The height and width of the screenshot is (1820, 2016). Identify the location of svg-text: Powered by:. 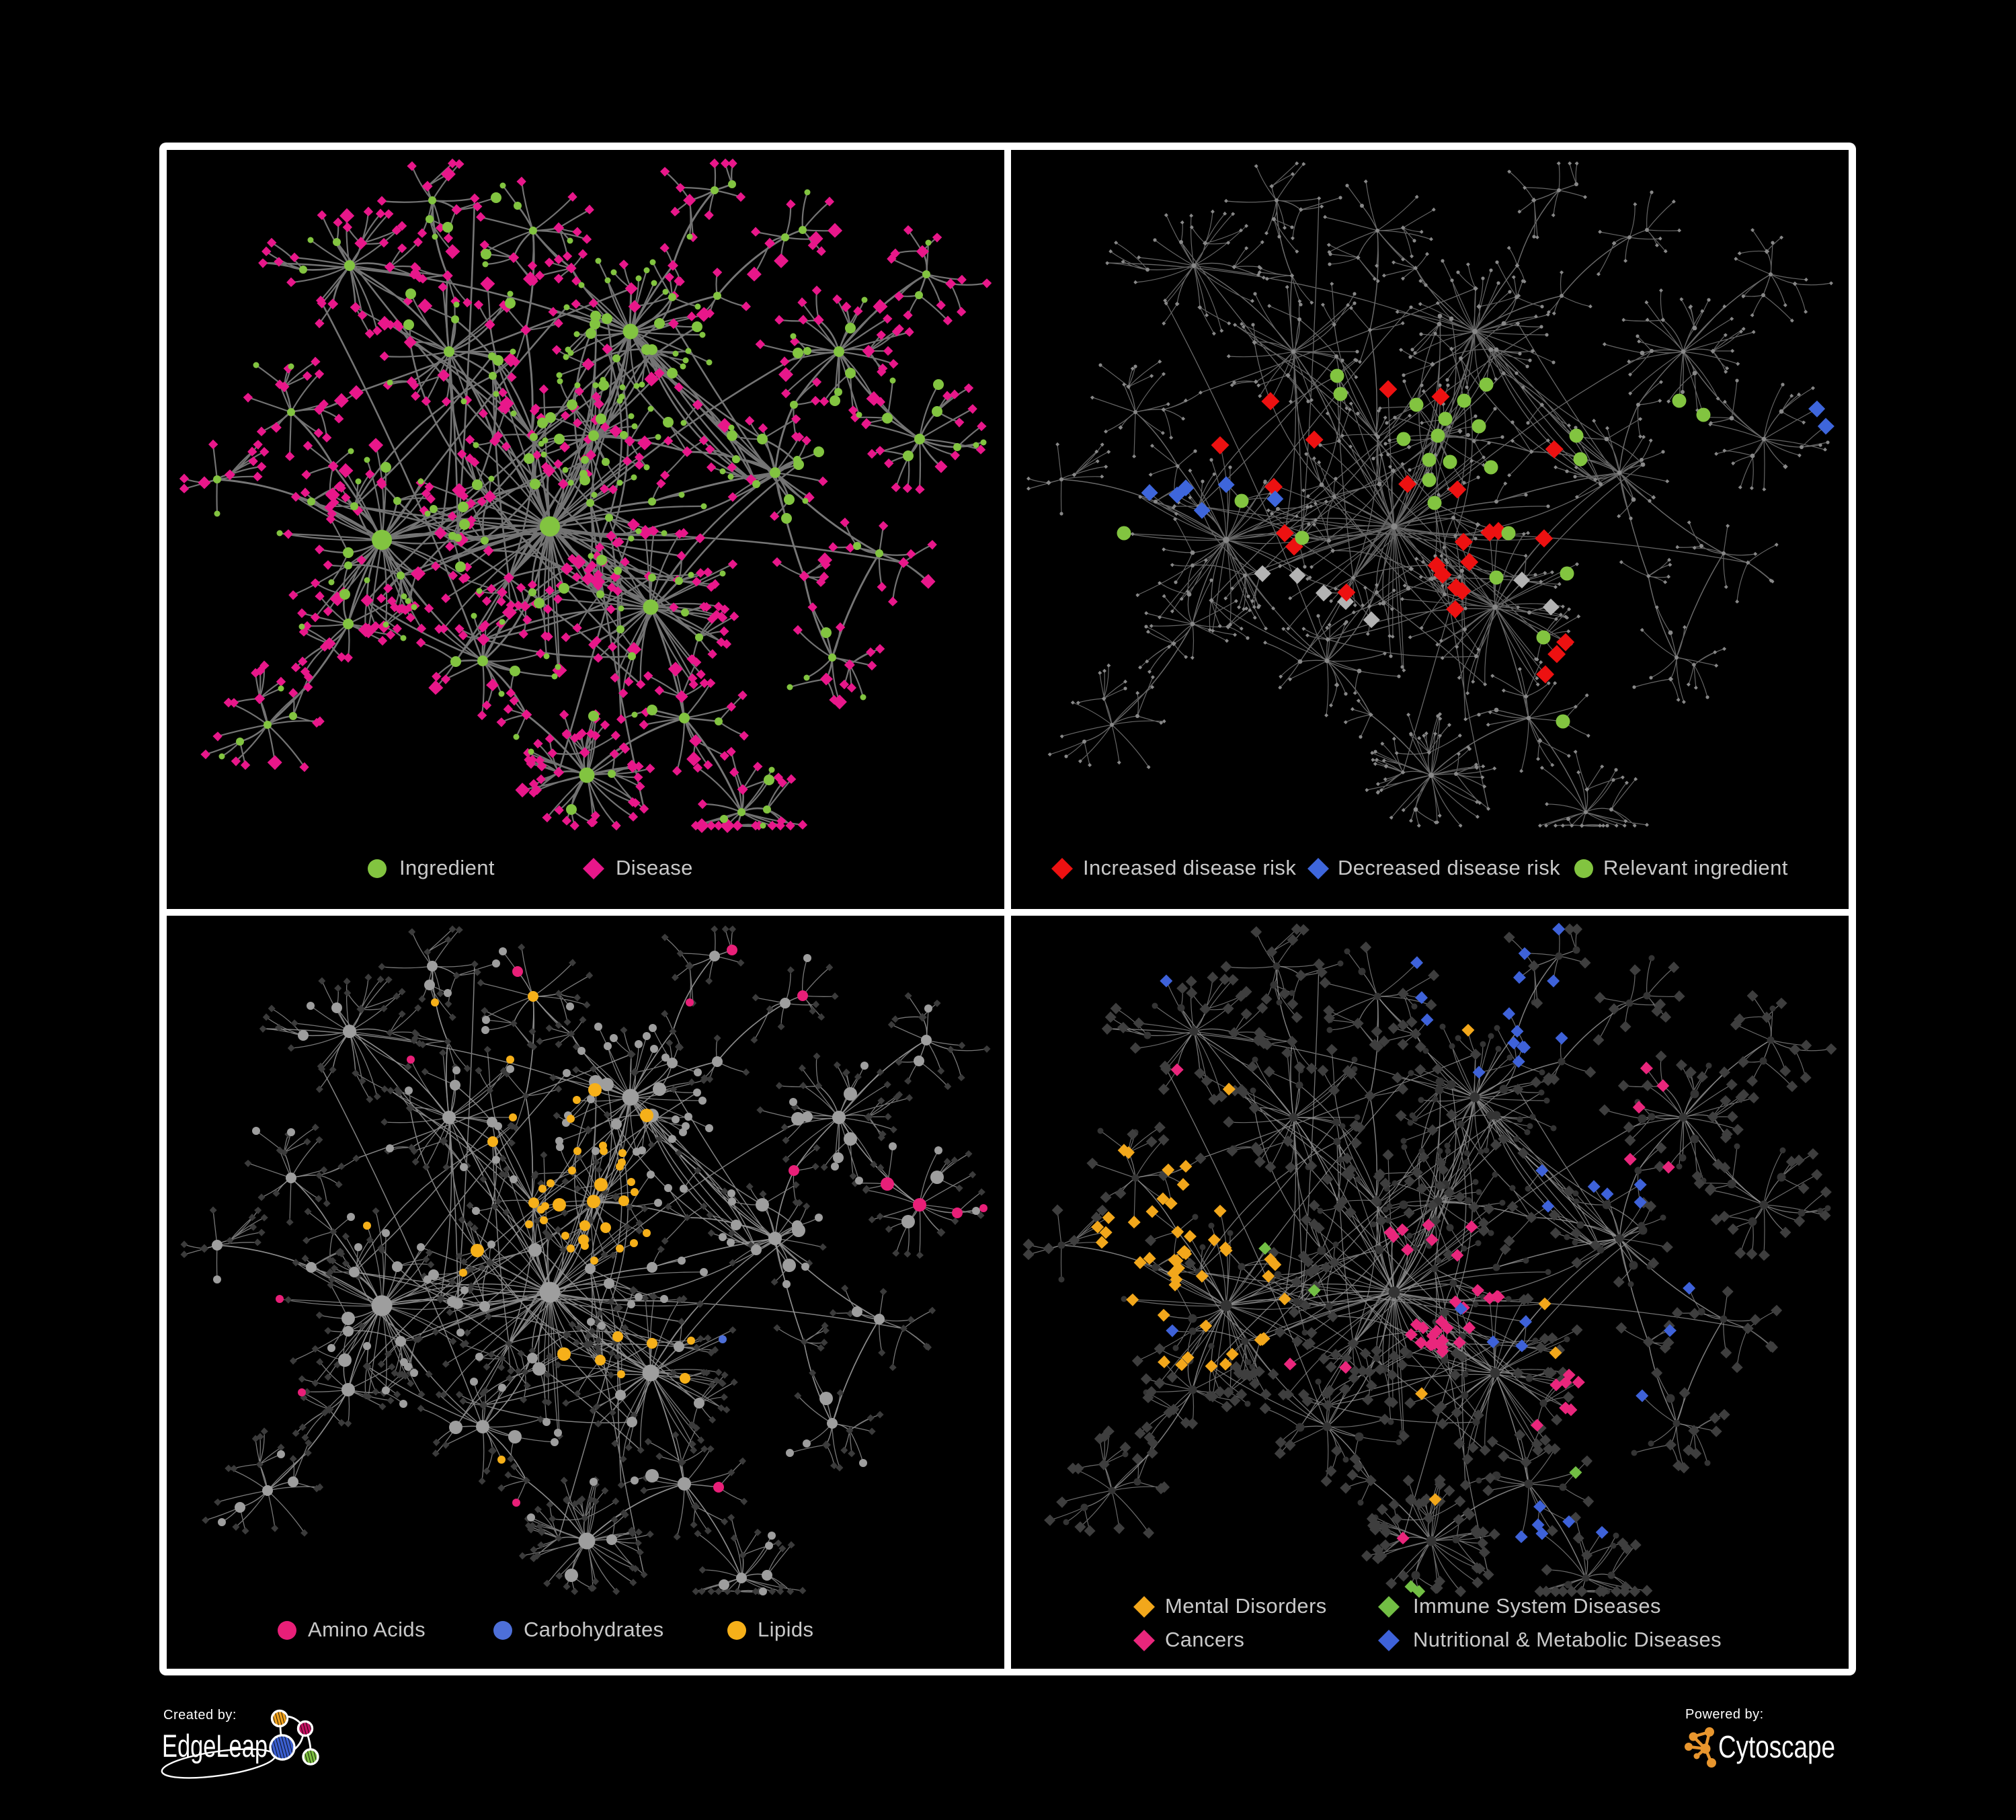
(1724, 1714).